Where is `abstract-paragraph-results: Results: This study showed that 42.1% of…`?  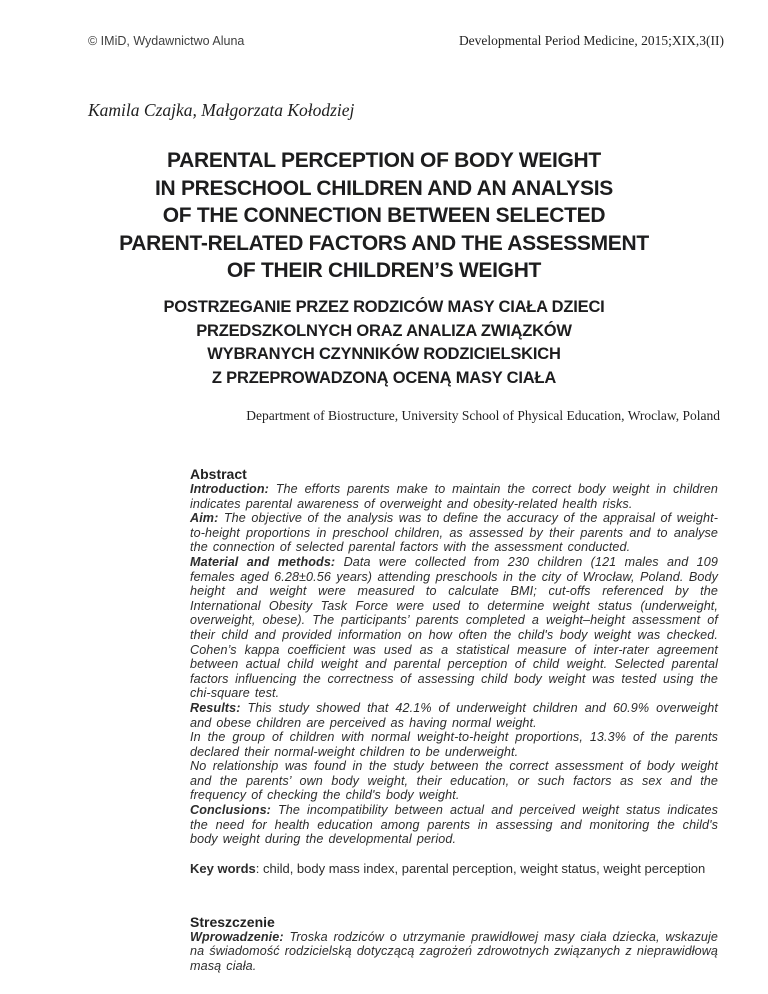 abstract-paragraph-results: Results: This study showed that 42.1% of… is located at coordinates (454, 715).